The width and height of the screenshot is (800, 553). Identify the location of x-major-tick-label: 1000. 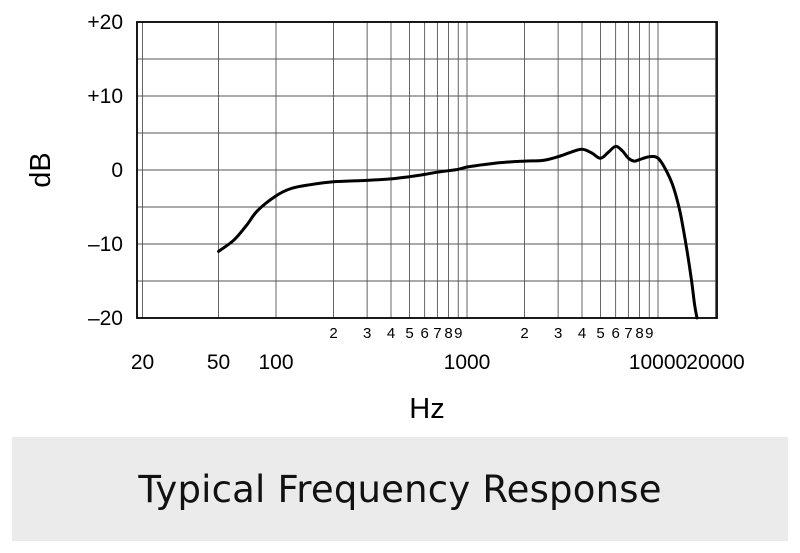
(467, 362).